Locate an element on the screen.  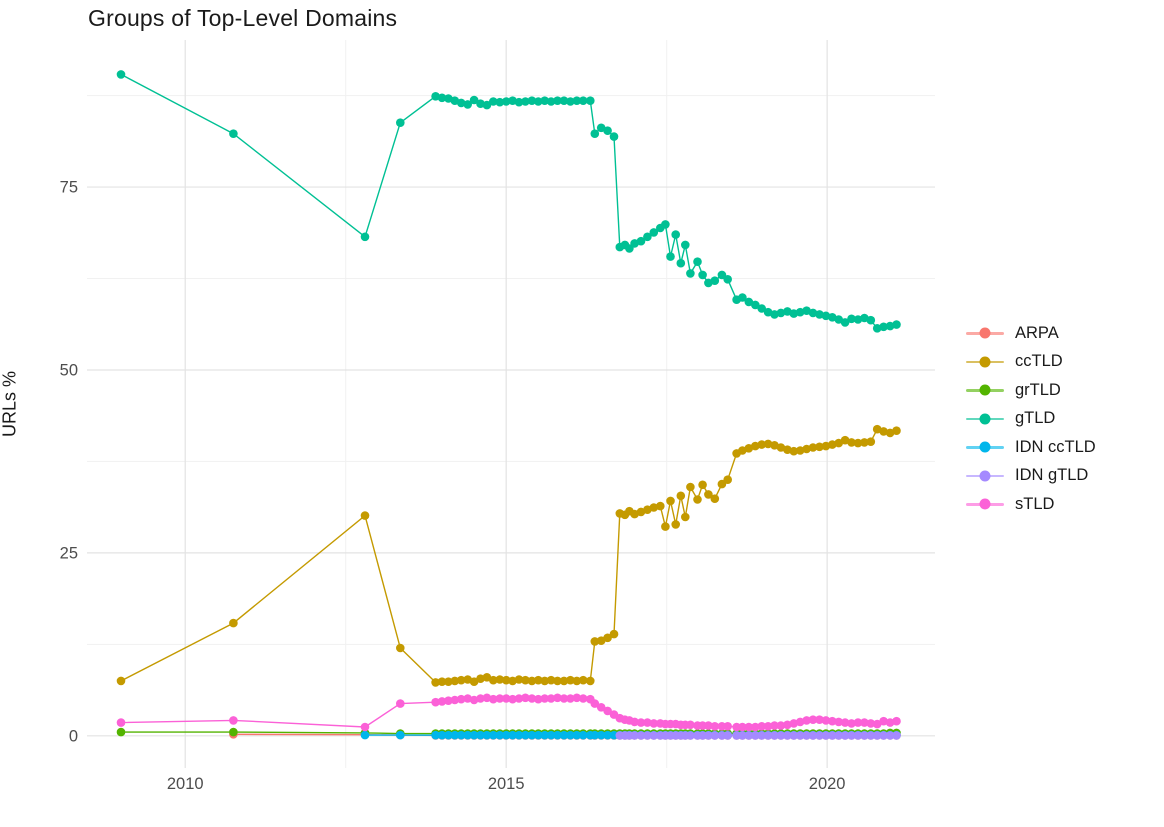
legend-label: IDN gTLD is located at coordinates (1052, 475).